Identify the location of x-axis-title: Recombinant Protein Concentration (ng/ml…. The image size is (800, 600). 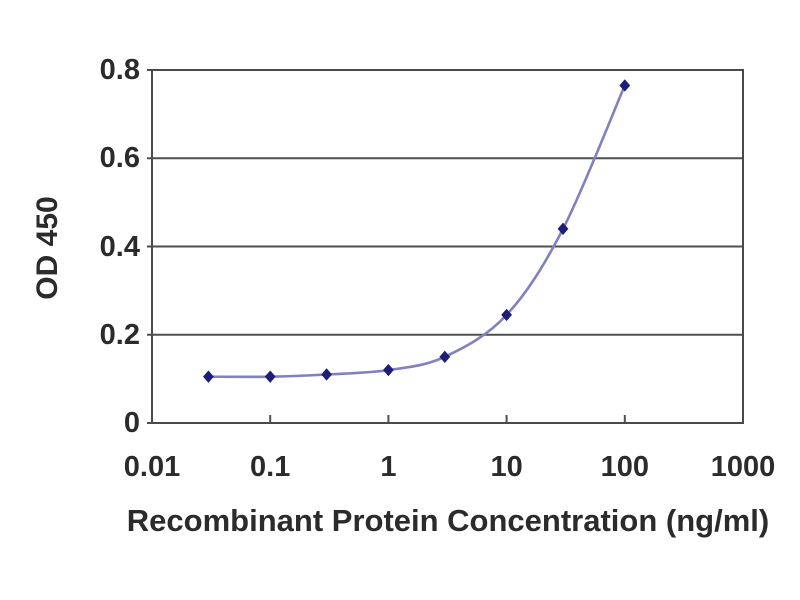
(448, 520).